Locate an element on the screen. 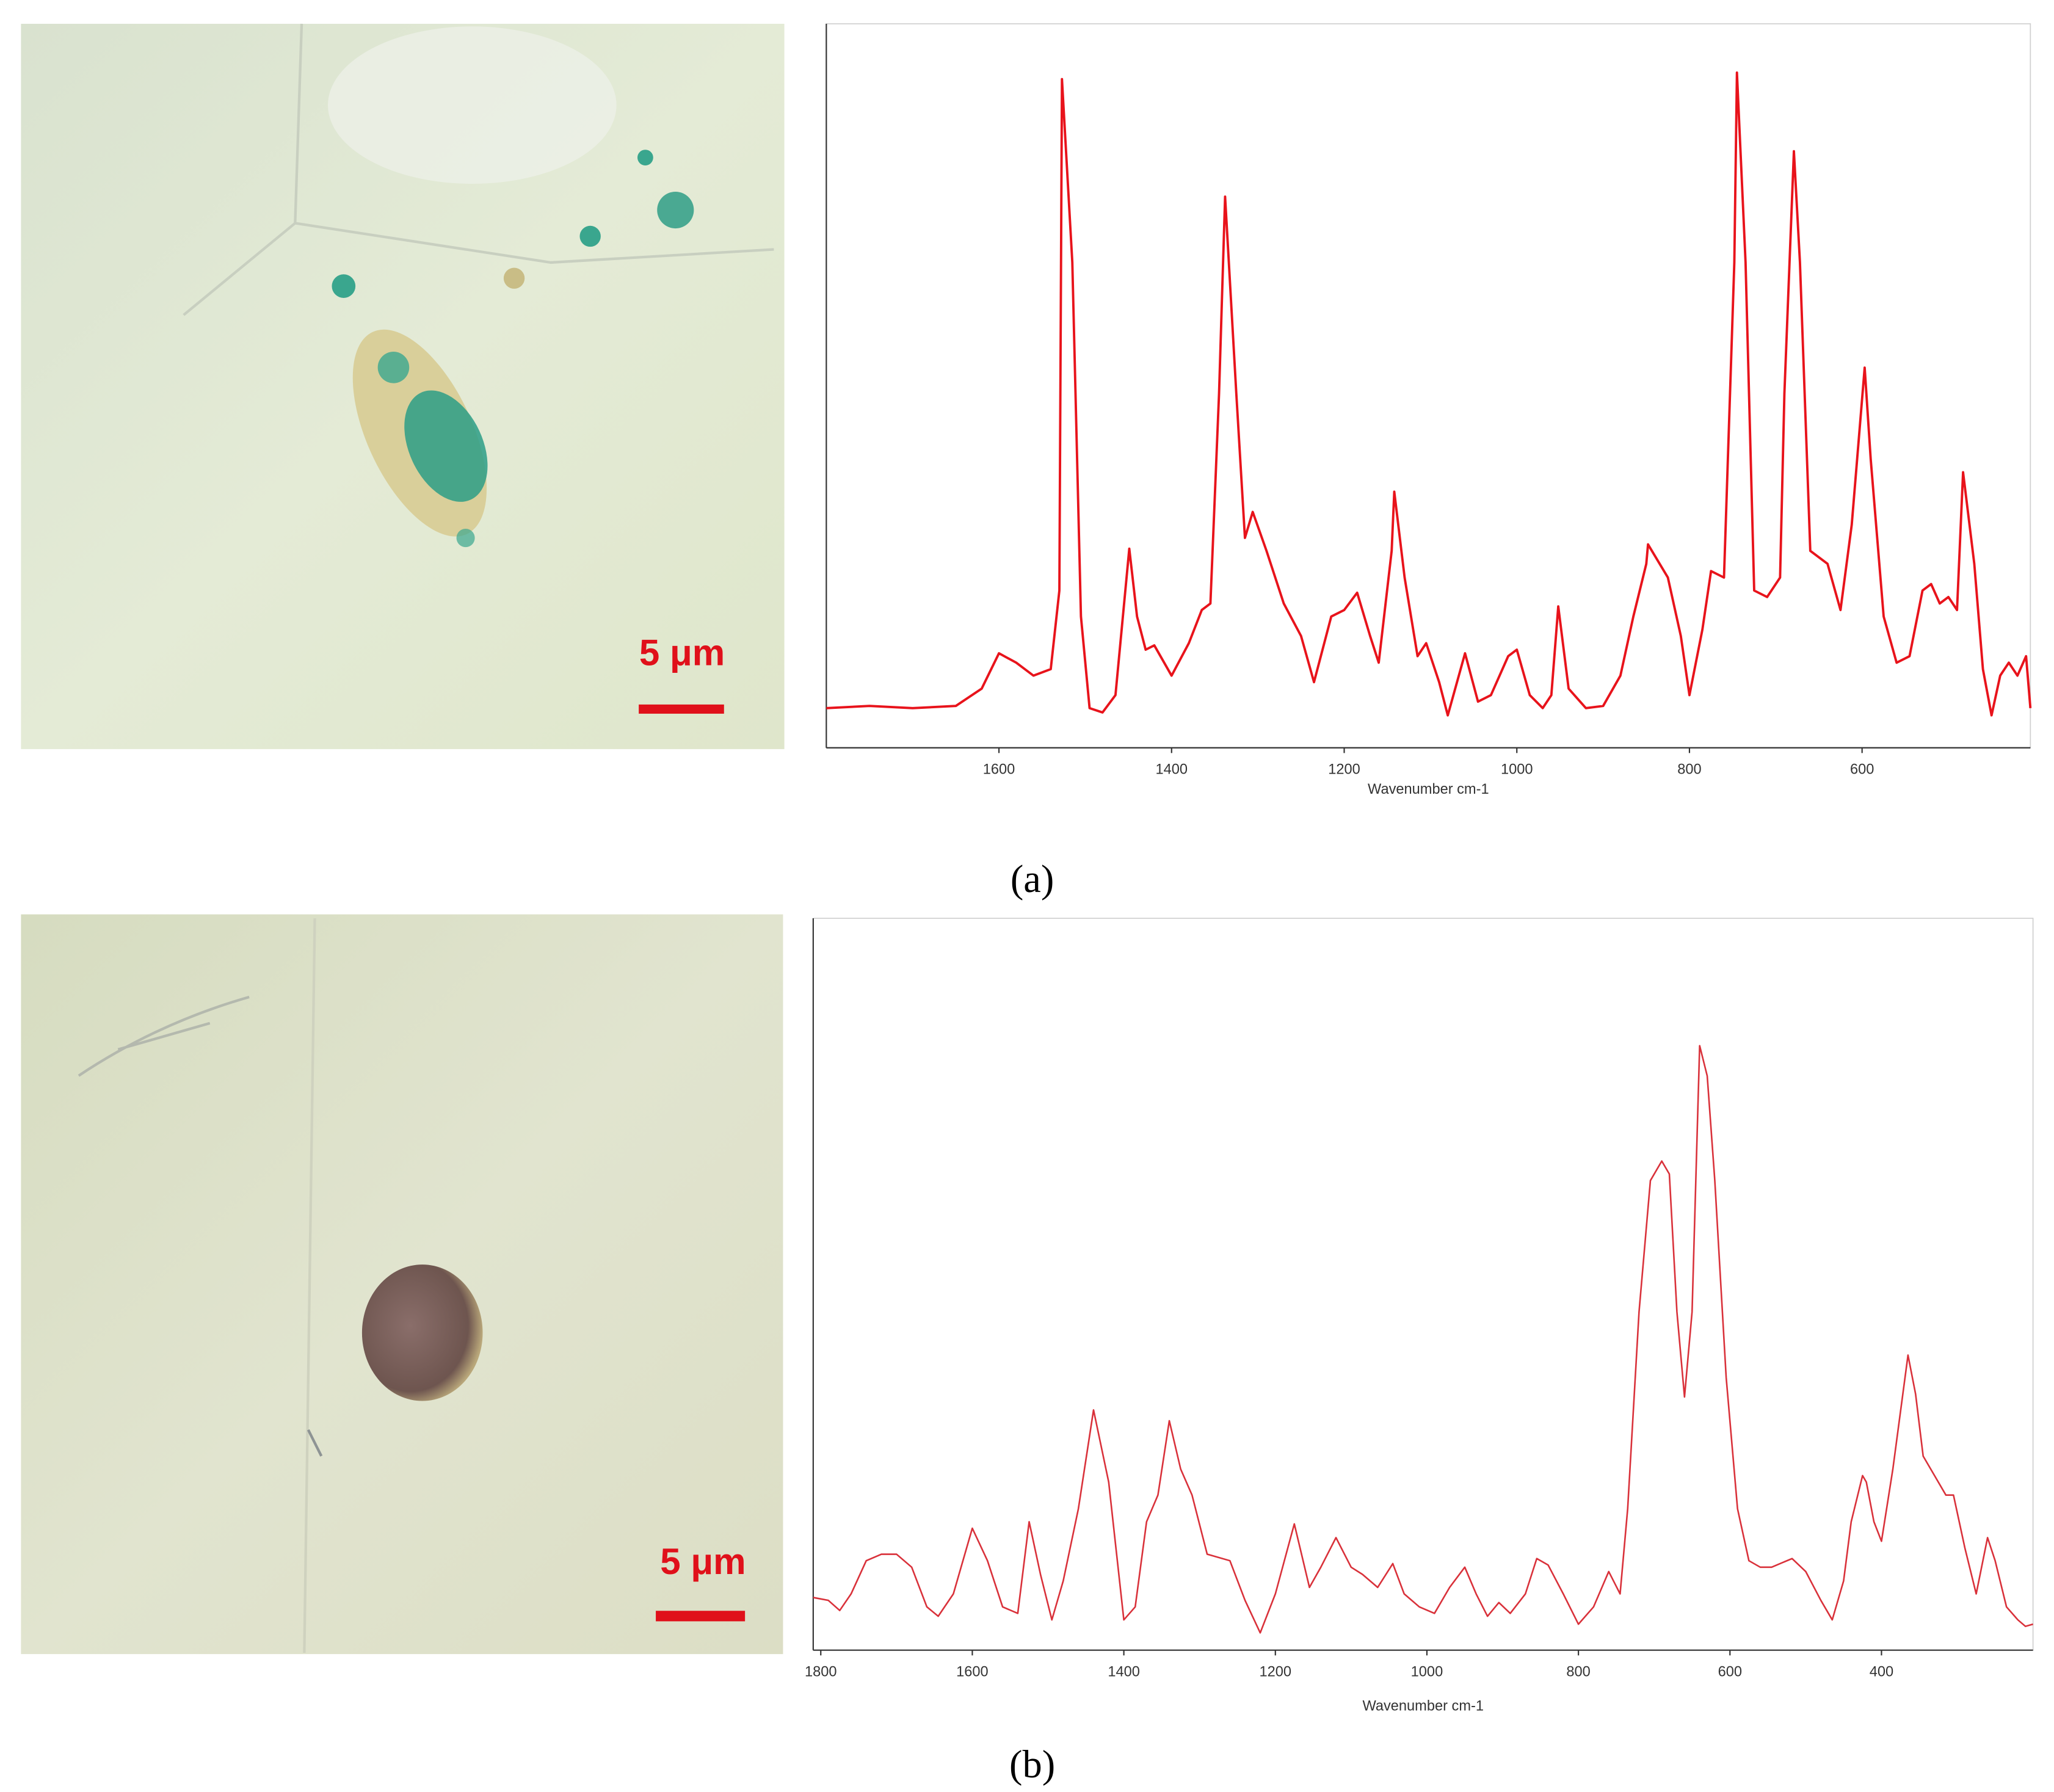  x-tick-label: 400 is located at coordinates (1881, 1672).